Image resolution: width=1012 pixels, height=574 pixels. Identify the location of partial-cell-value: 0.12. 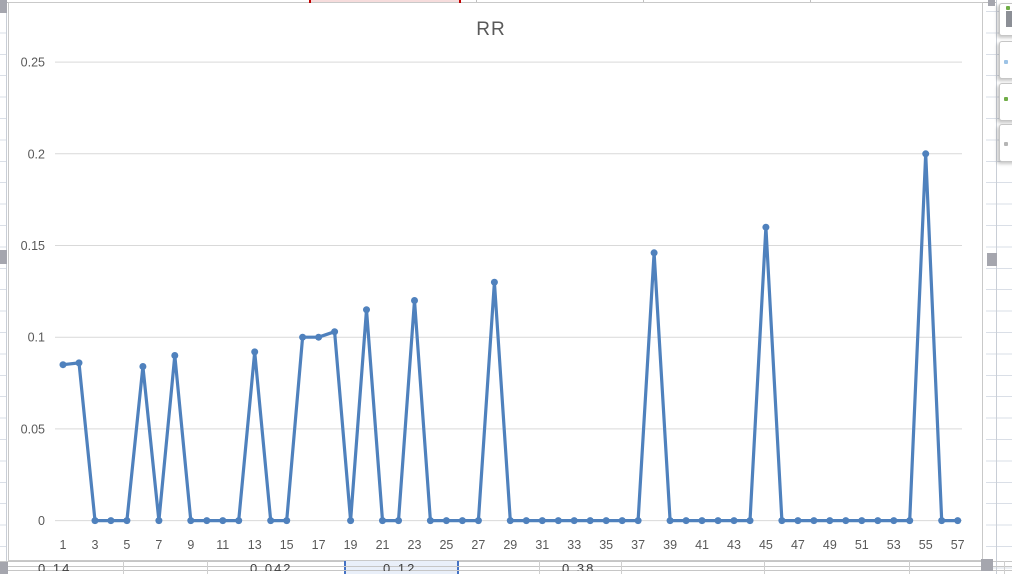
(400, 566).